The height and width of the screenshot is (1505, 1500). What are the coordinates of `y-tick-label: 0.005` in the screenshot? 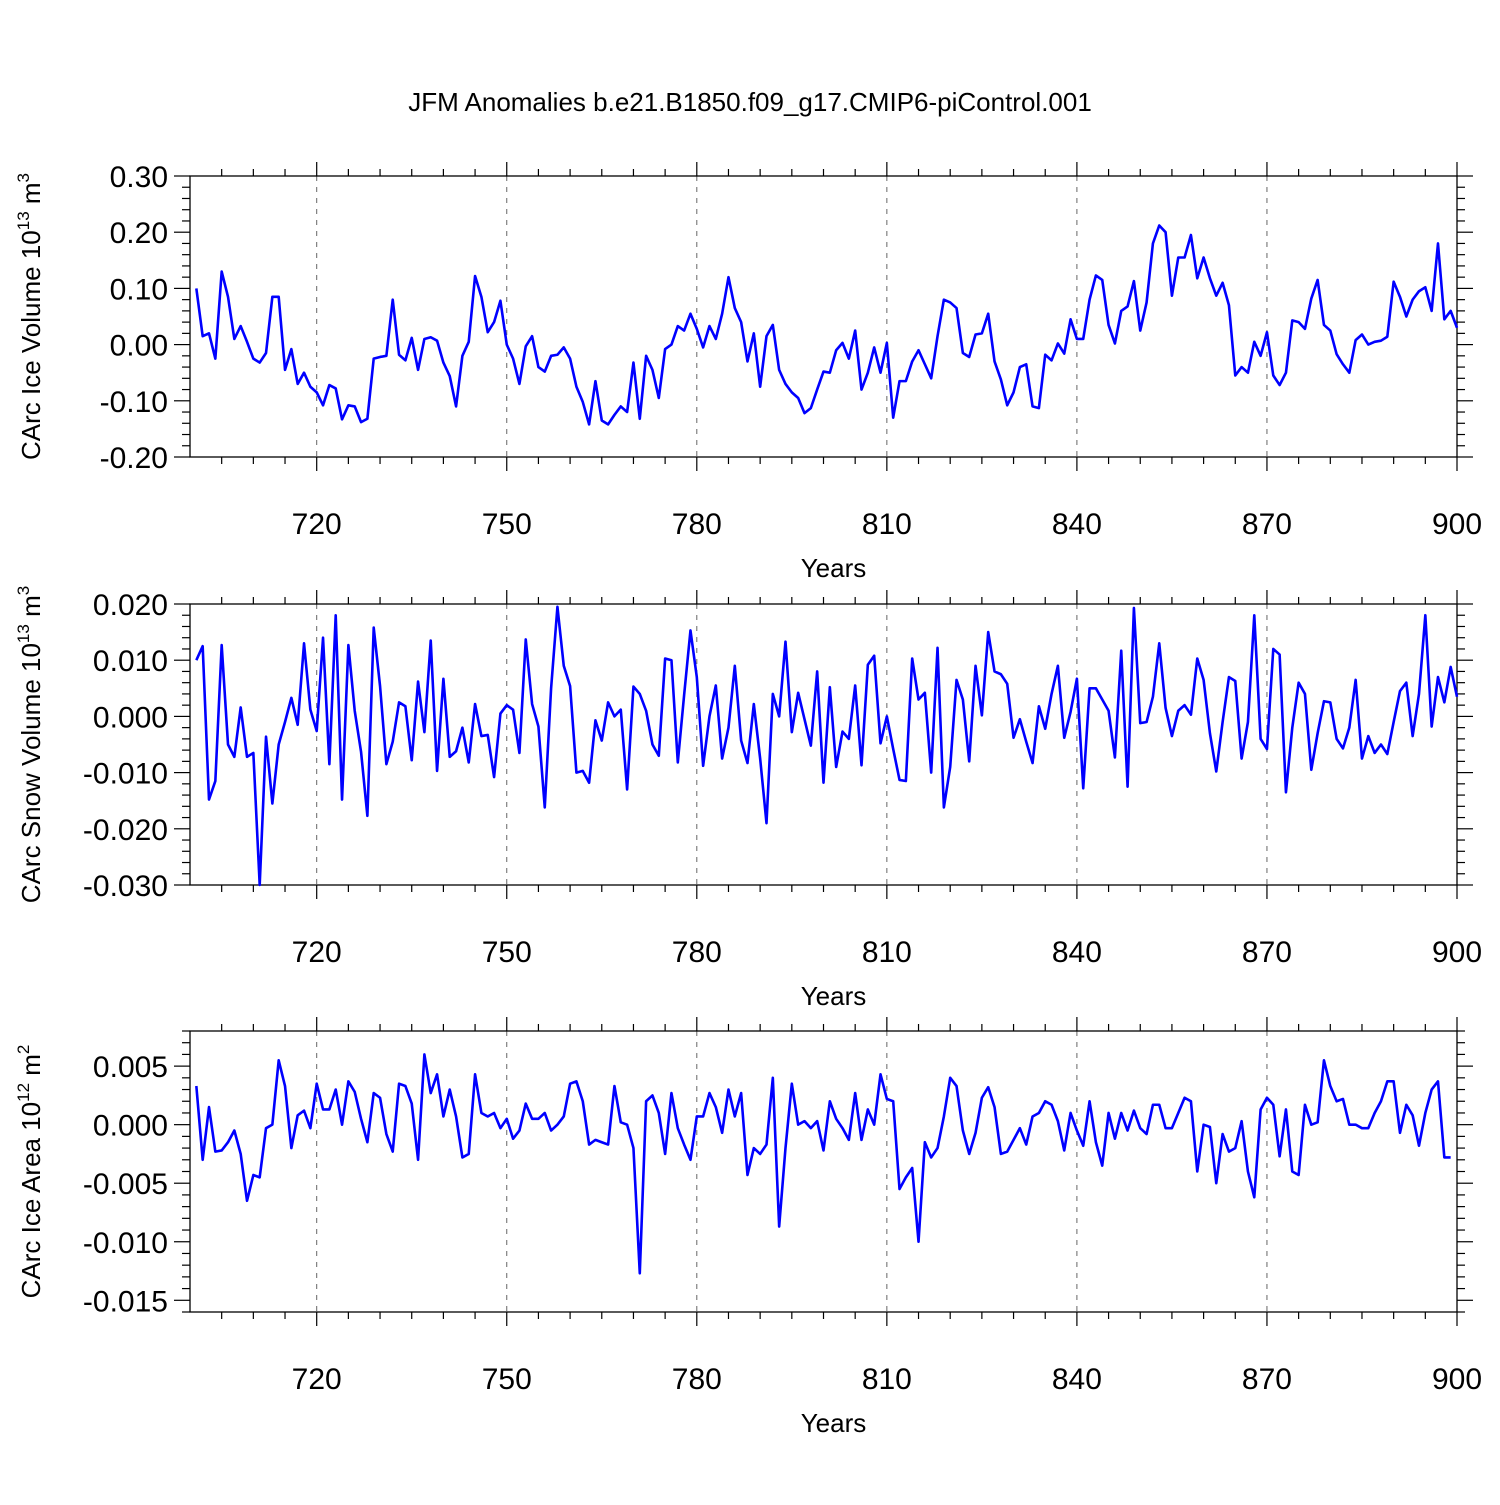 It's located at (130, 1067).